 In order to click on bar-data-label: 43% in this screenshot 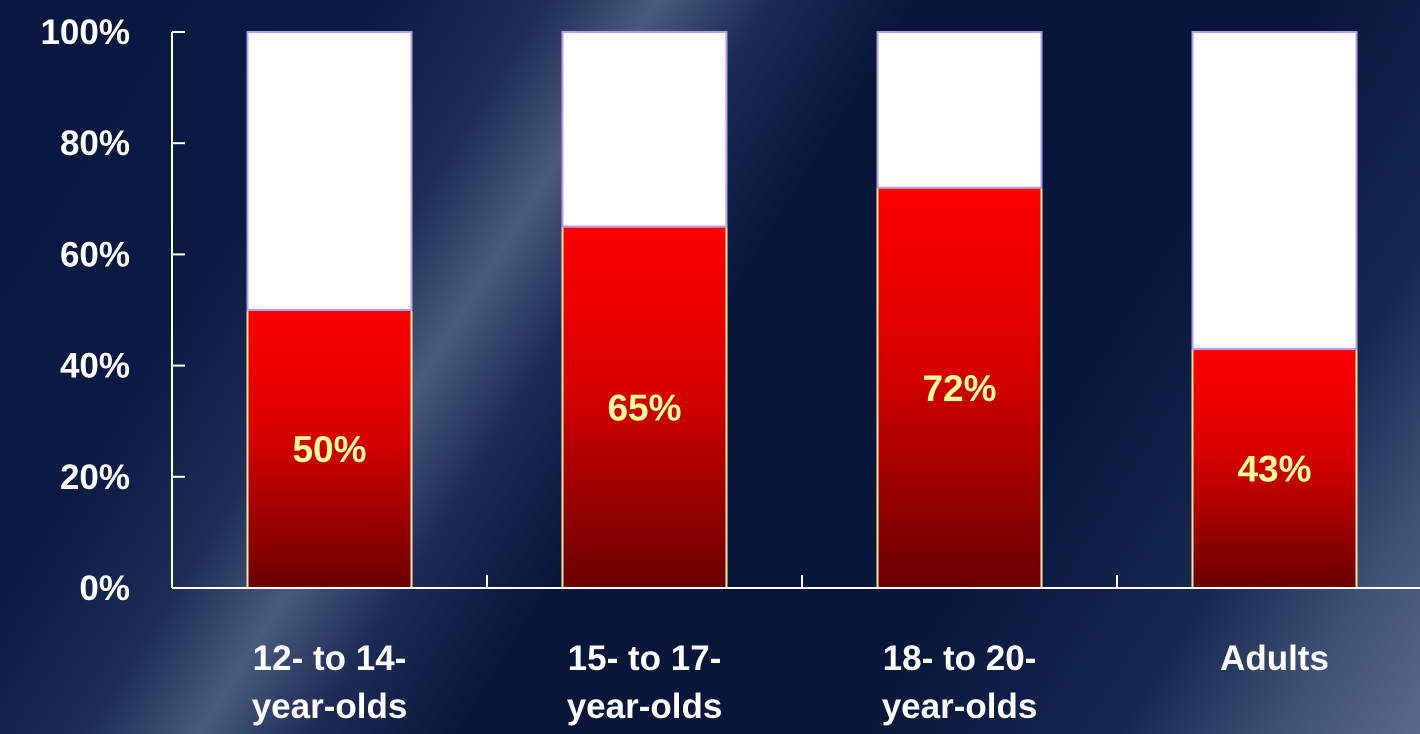, I will do `click(1274, 468)`.